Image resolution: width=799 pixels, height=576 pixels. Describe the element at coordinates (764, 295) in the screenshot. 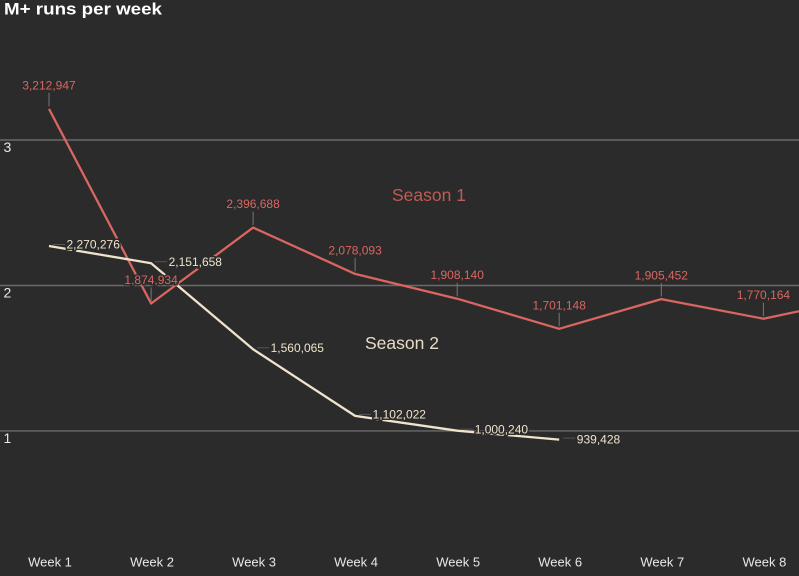

I see `svg-text: 1,770,164` at that location.